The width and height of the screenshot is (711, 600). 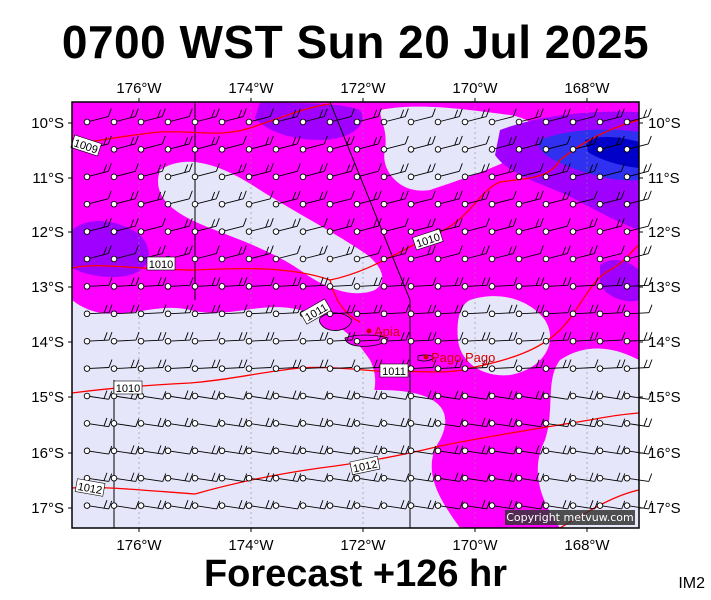 What do you see at coordinates (664, 232) in the screenshot?
I see `lat-label-right: 12°S` at bounding box center [664, 232].